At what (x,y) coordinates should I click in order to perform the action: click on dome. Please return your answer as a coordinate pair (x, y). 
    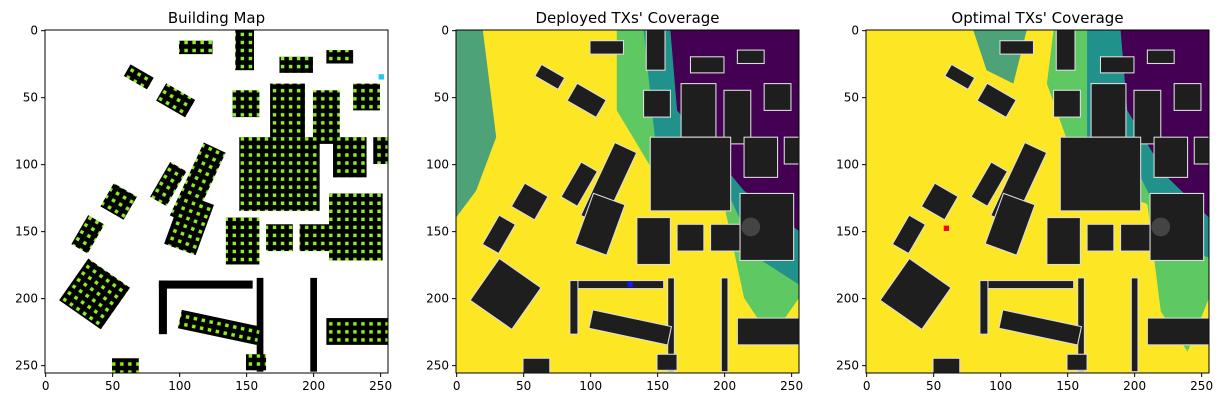
    Looking at the image, I should click on (751, 227).